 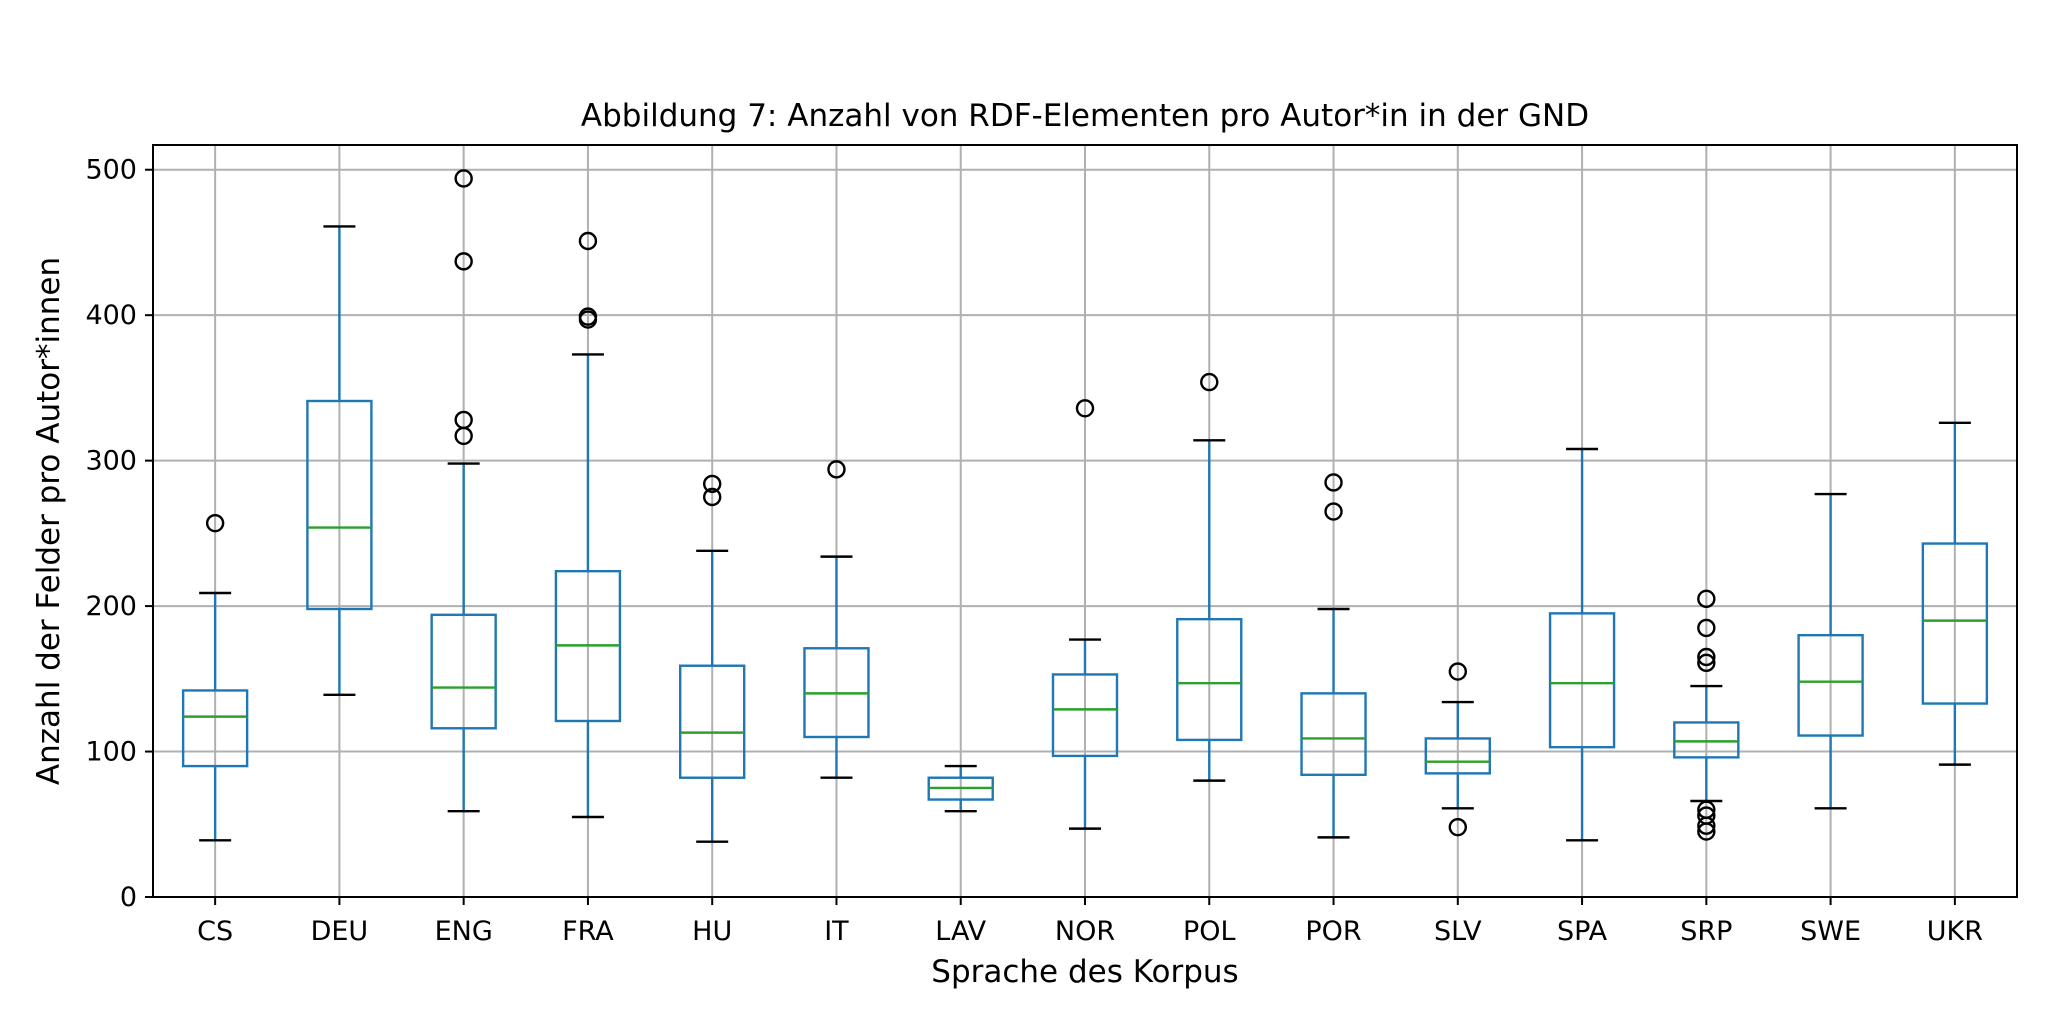 I want to click on box-spa, so click(x=1582, y=644).